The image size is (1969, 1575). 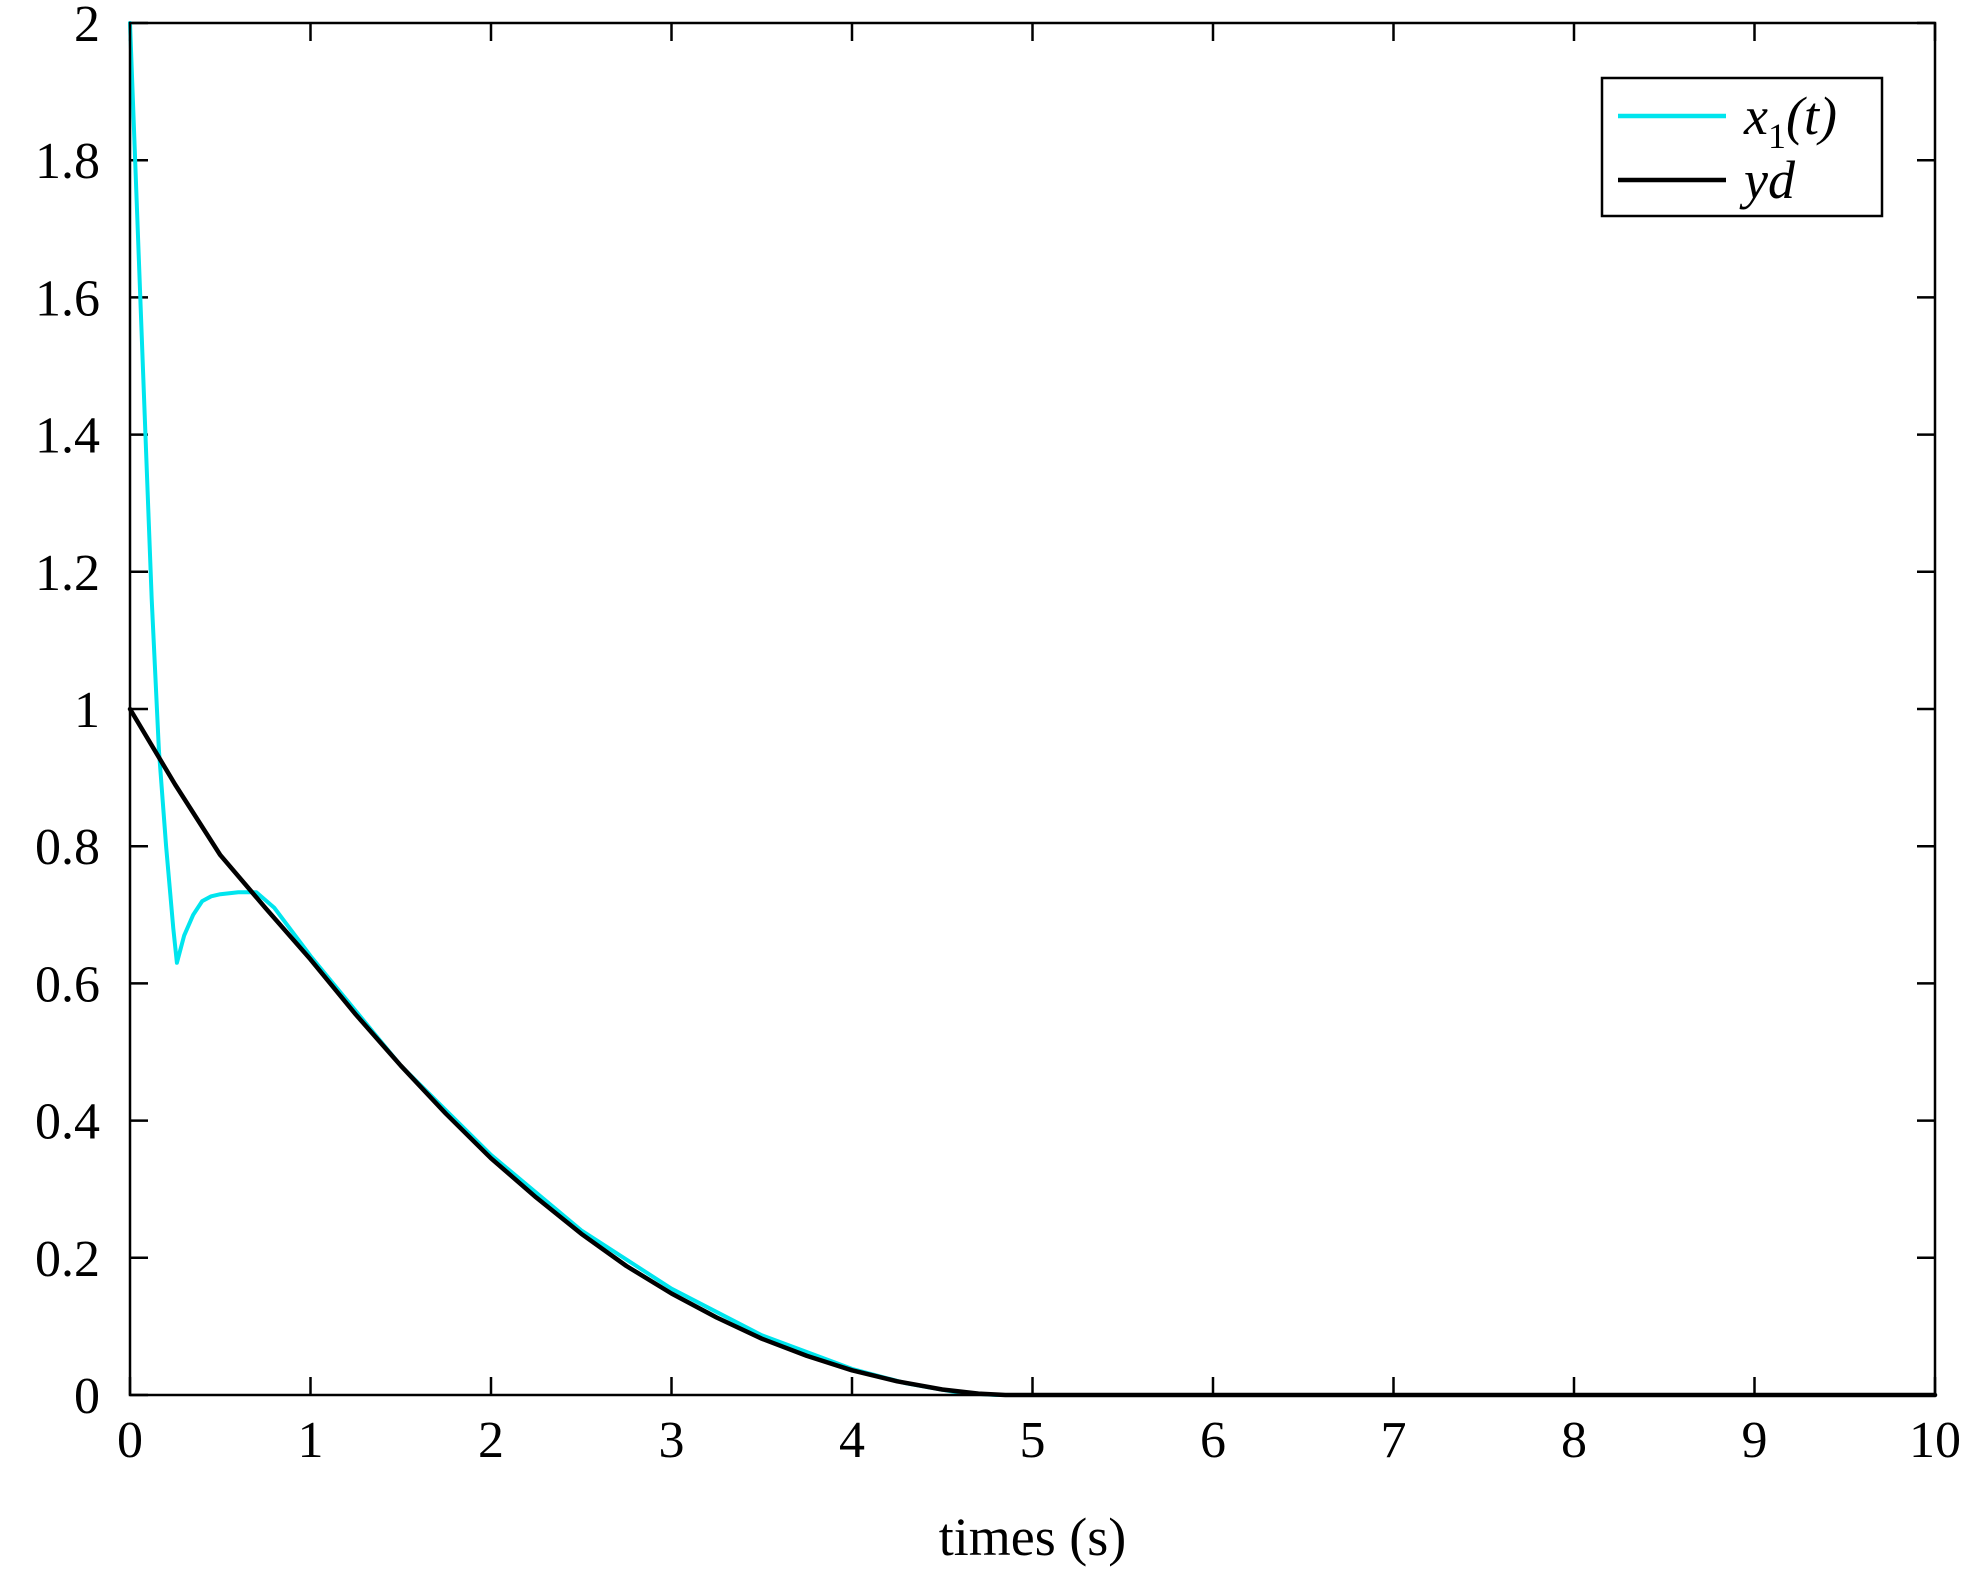 What do you see at coordinates (1032, 1537) in the screenshot?
I see `x-axis-title: times (s)` at bounding box center [1032, 1537].